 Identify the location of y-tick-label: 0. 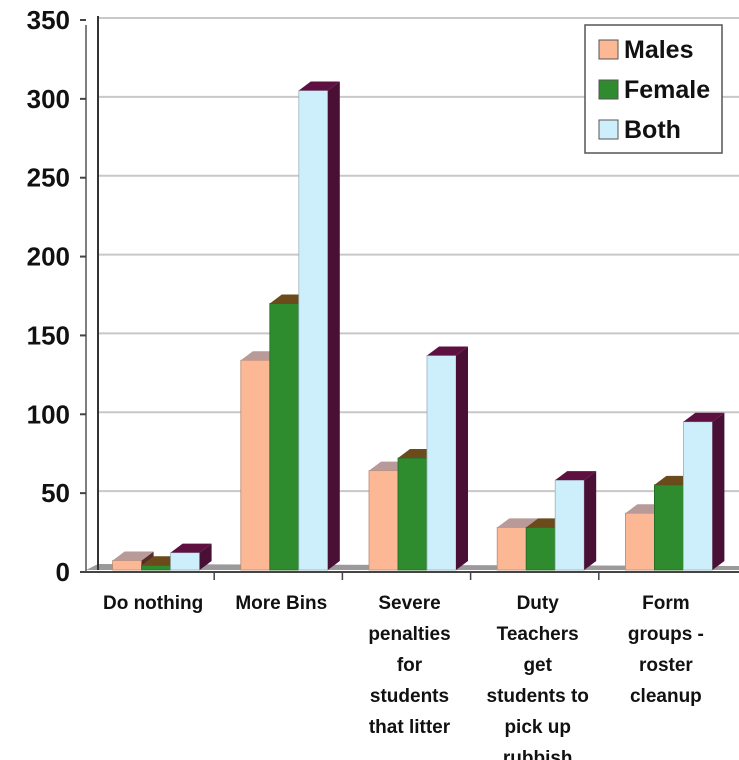
(63, 572).